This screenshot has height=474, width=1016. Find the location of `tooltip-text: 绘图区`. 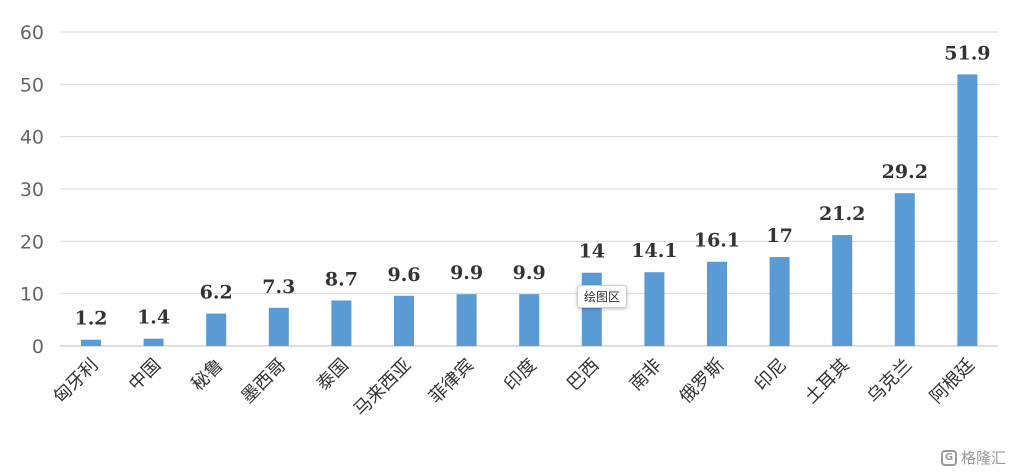

tooltip-text: 绘图区 is located at coordinates (602, 297).